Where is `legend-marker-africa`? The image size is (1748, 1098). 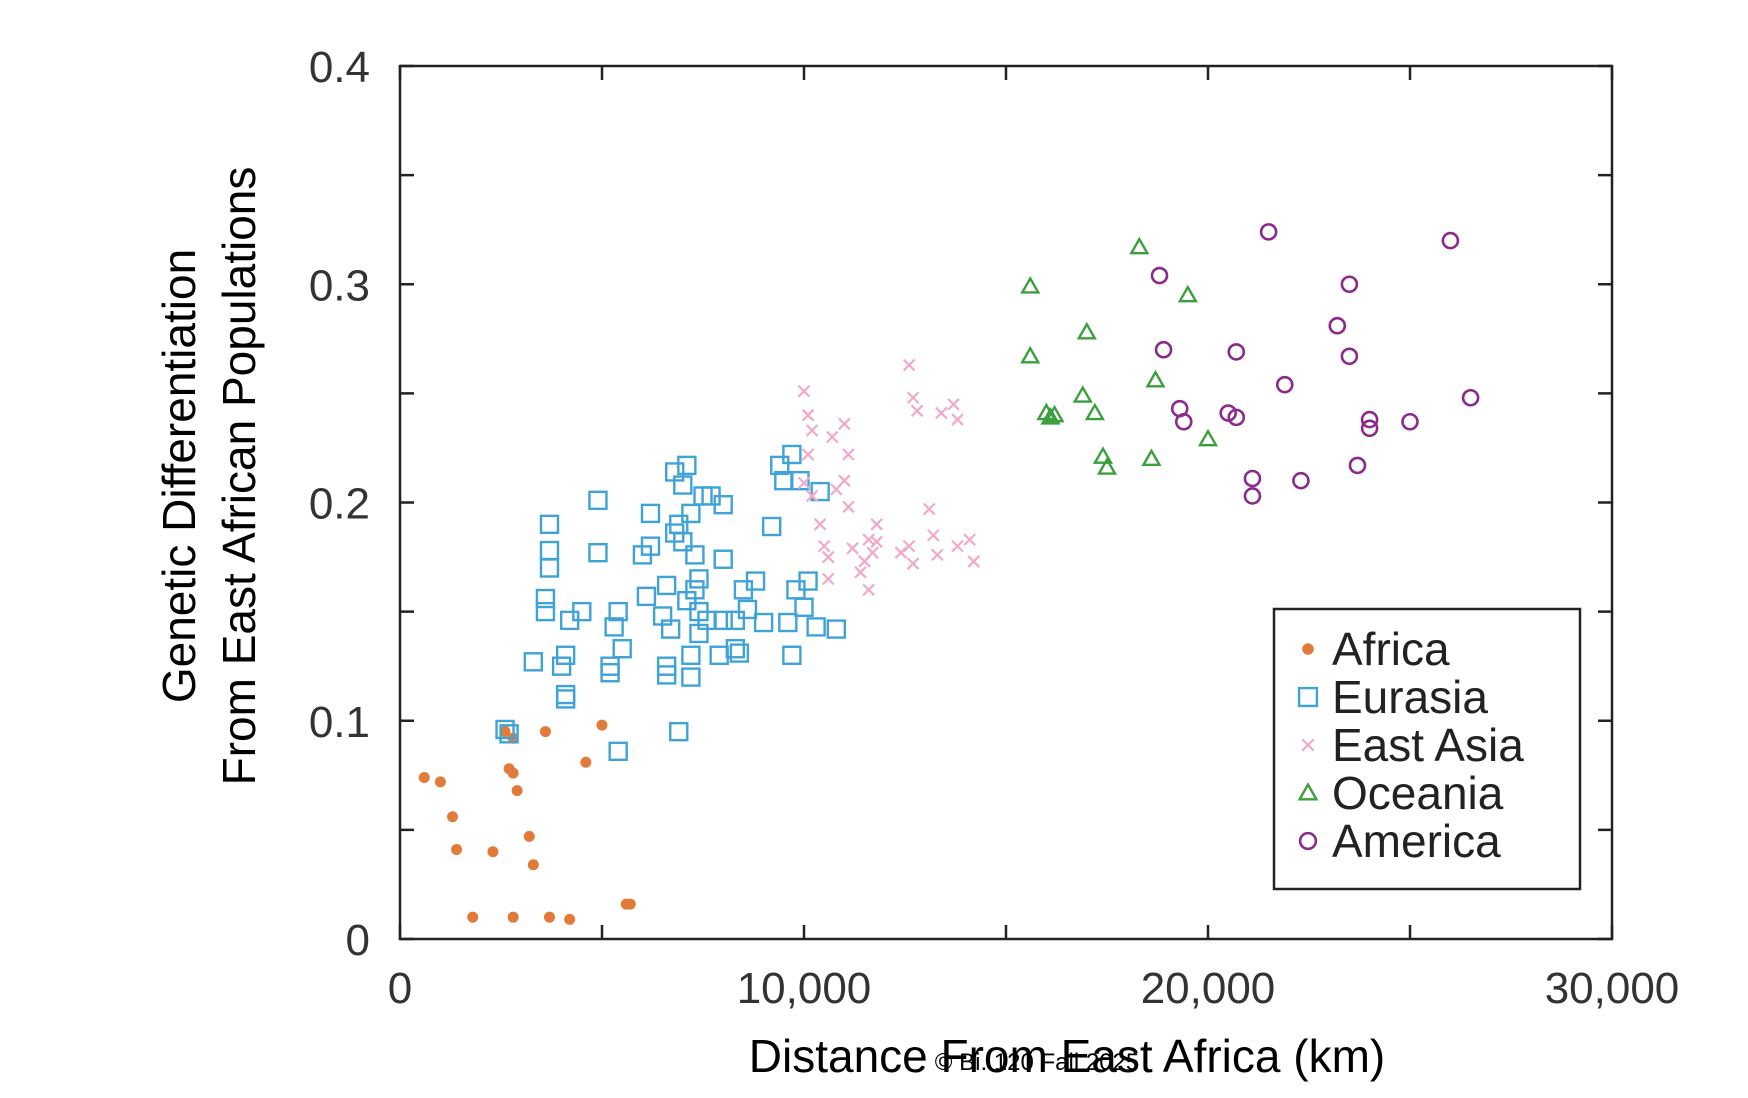 legend-marker-africa is located at coordinates (1308, 649).